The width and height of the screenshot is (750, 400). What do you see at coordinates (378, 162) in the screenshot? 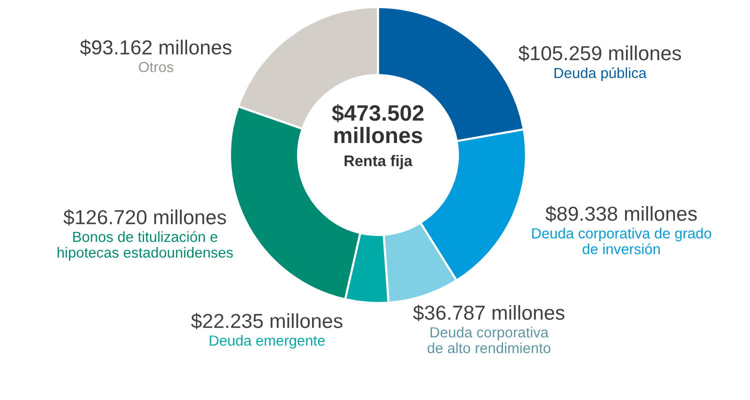
I see `text: Renta fija` at bounding box center [378, 162].